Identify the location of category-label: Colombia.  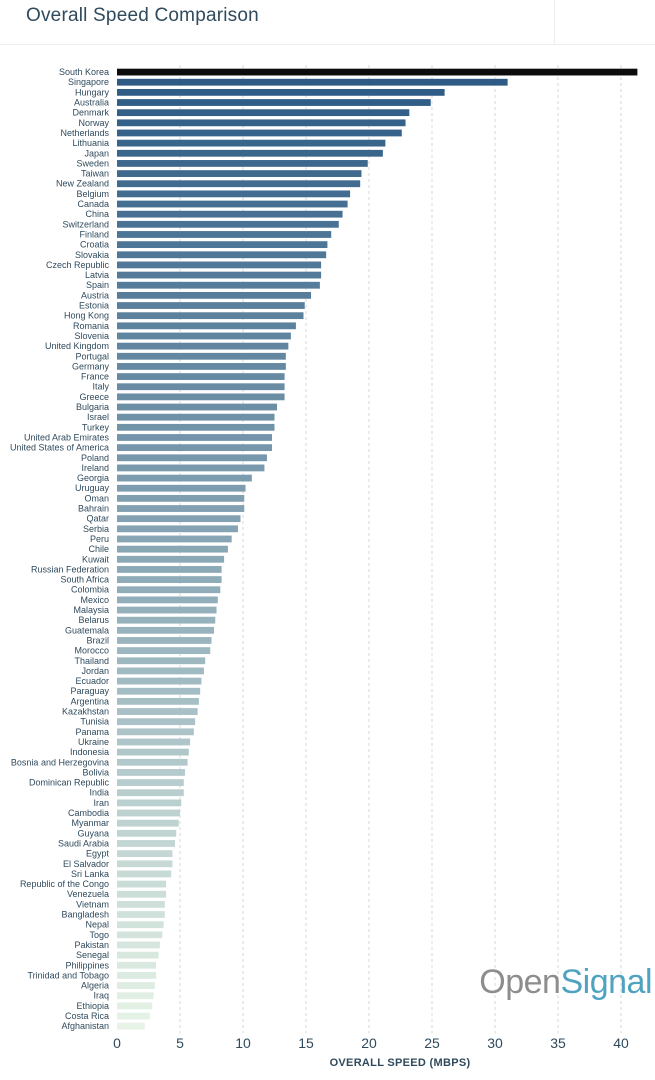
(90, 590).